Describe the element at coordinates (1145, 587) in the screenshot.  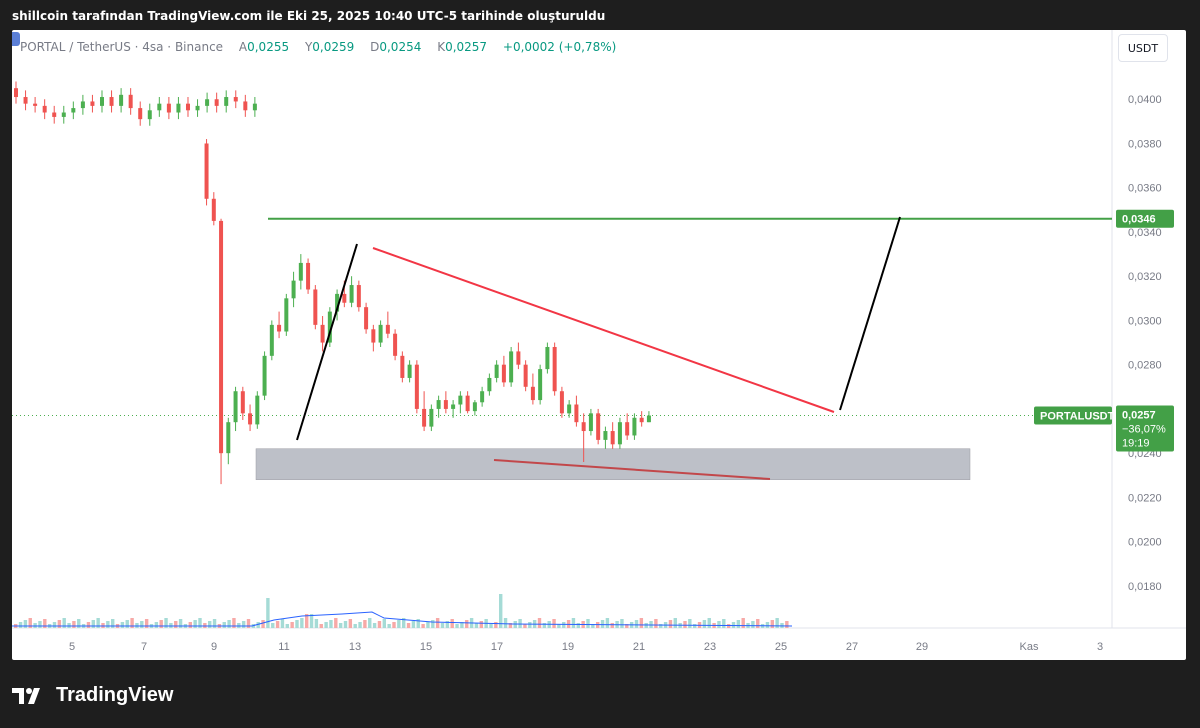
I see `y-tick-label: 0,0180` at that location.